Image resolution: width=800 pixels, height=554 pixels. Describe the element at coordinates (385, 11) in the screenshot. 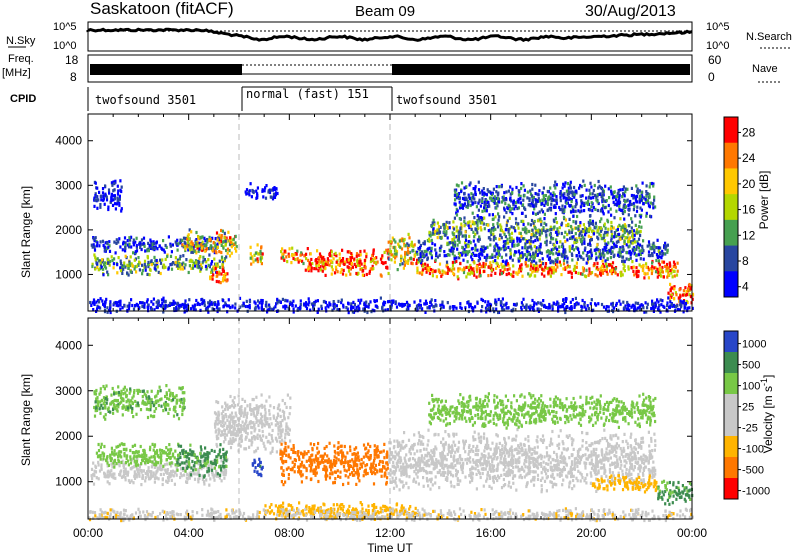

I see `beam-title: Beam 09` at that location.